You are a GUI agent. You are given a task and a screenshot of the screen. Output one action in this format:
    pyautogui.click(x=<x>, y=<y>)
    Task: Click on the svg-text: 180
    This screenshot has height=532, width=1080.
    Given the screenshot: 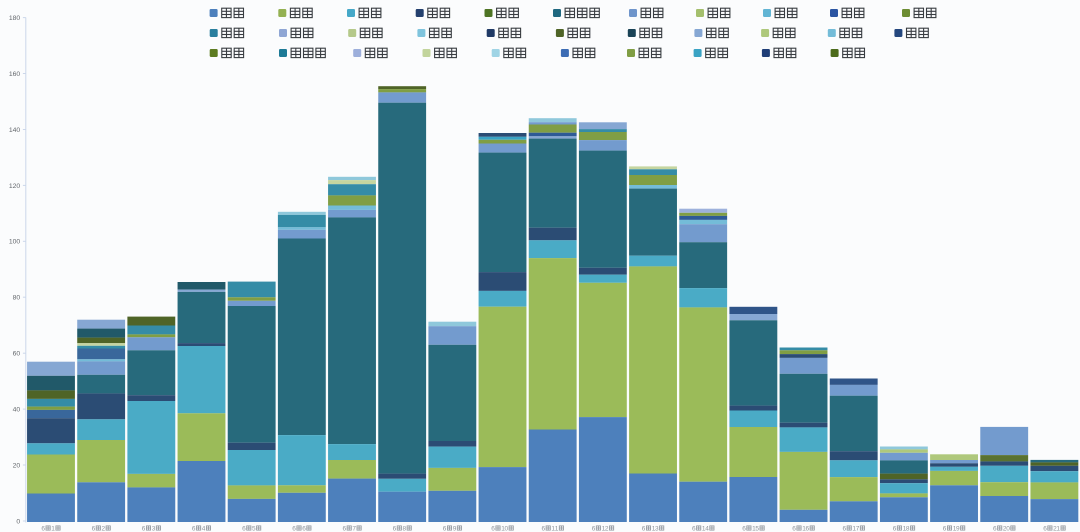 What is the action you would take?
    pyautogui.click(x=15, y=18)
    